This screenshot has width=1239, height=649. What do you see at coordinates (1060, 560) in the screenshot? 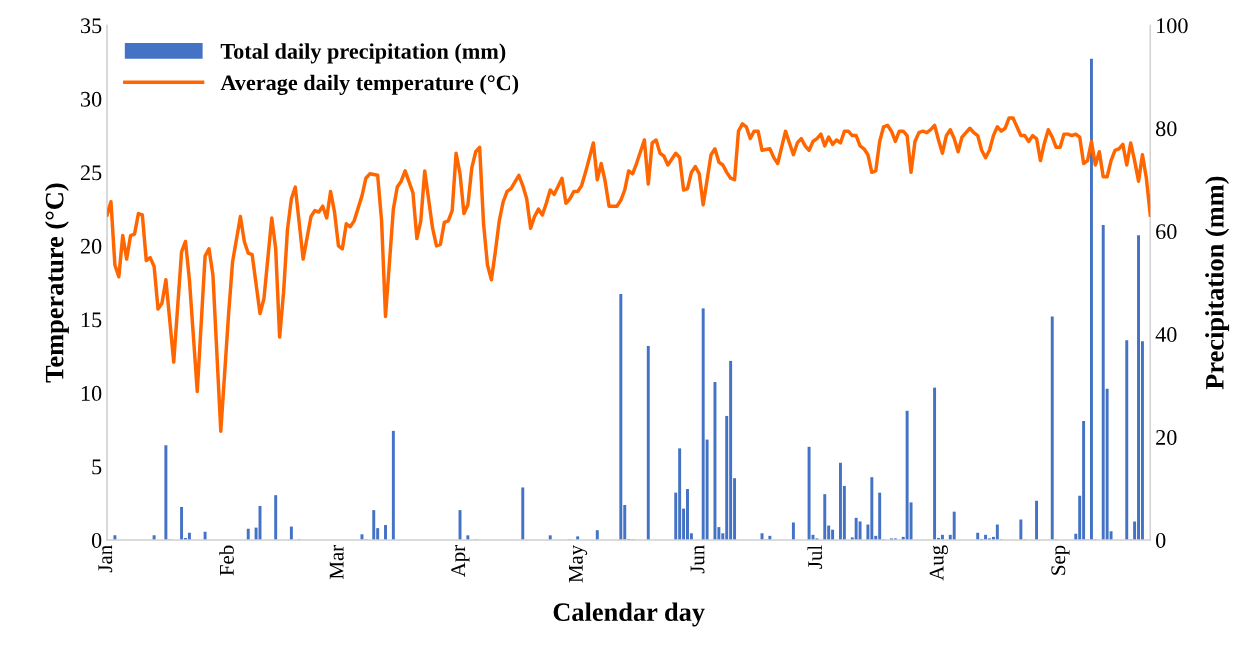
I see `x-tick-label: Sep` at bounding box center [1060, 560].